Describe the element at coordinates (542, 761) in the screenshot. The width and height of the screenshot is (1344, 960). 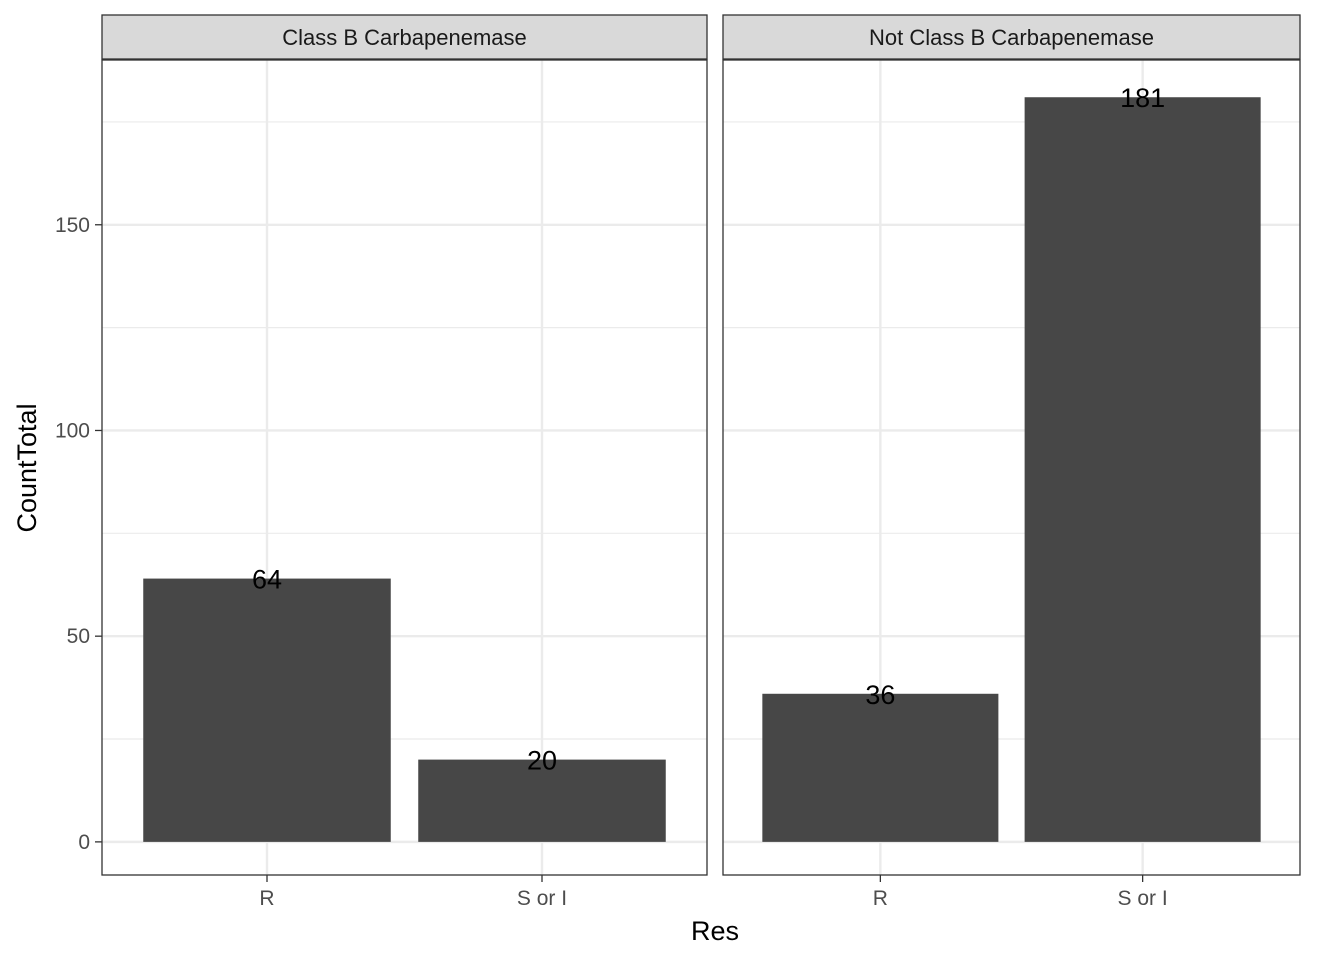
I see `data-label: 20` at that location.